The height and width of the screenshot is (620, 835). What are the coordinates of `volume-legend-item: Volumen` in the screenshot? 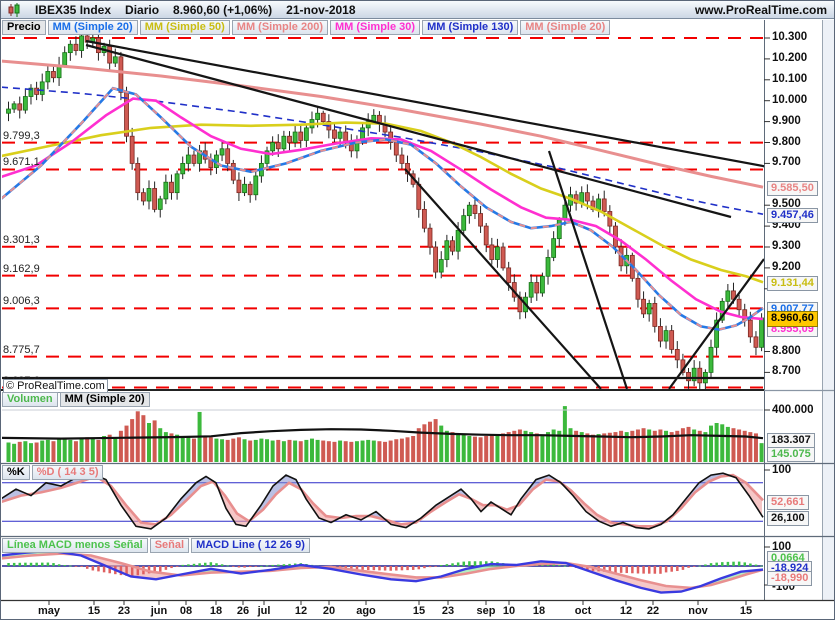 It's located at (30, 399).